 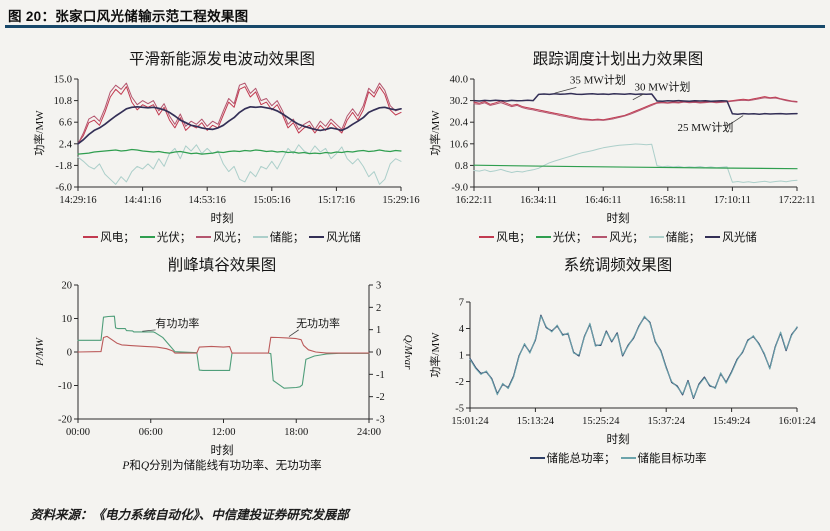 I want to click on chart-legend: 风电； 光伏； 风光； 储能； 风光储, so click(x=618, y=237).